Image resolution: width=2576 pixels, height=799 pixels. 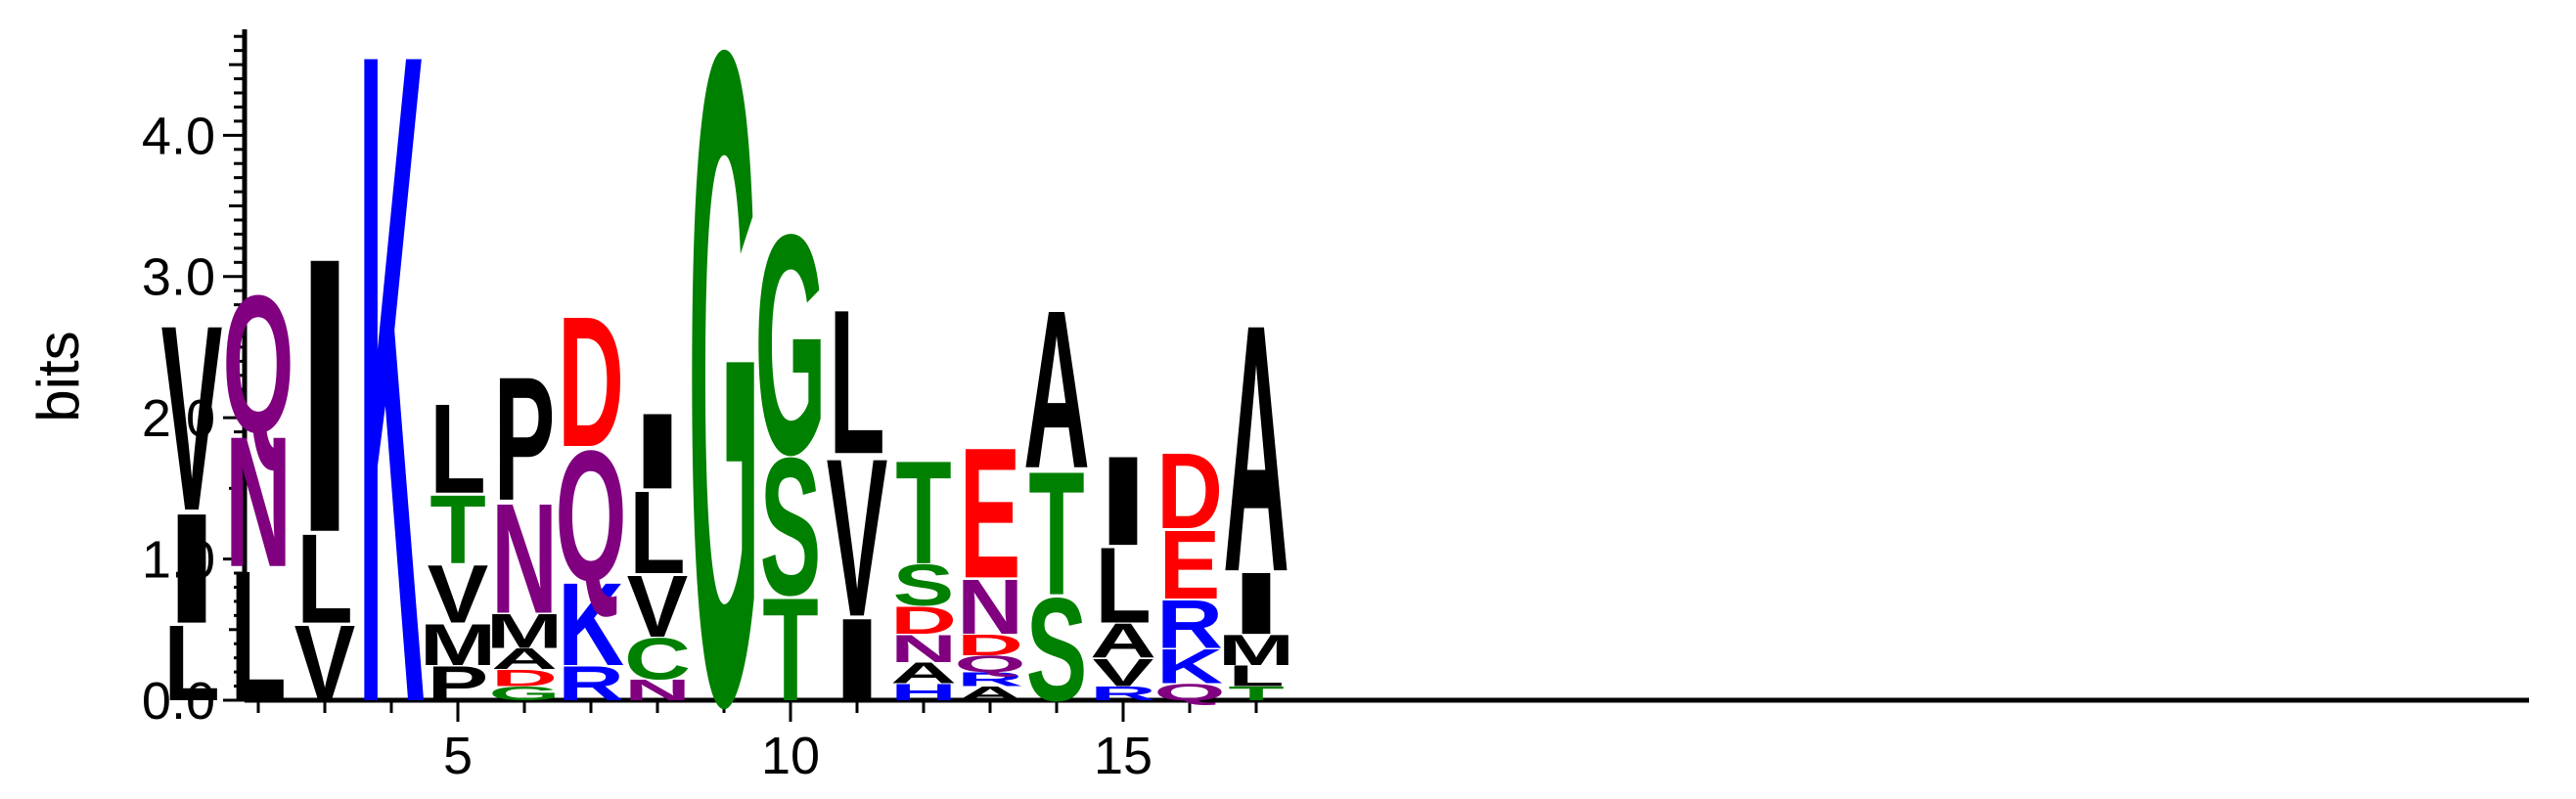 What do you see at coordinates (178, 560) in the screenshot?
I see `y-tick-label: 1.0` at bounding box center [178, 560].